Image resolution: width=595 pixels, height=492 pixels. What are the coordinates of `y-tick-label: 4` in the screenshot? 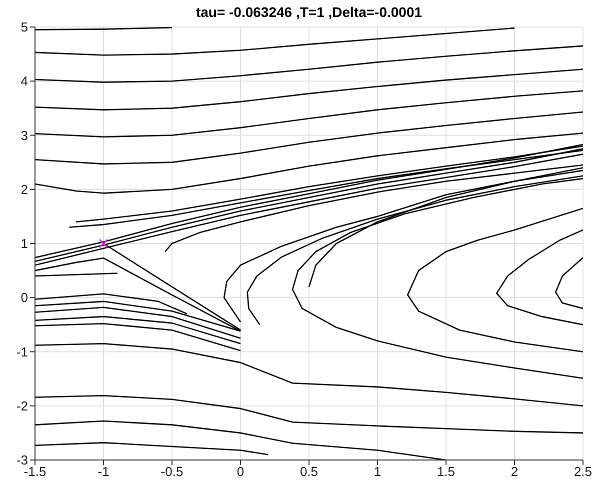 It's located at (24, 81).